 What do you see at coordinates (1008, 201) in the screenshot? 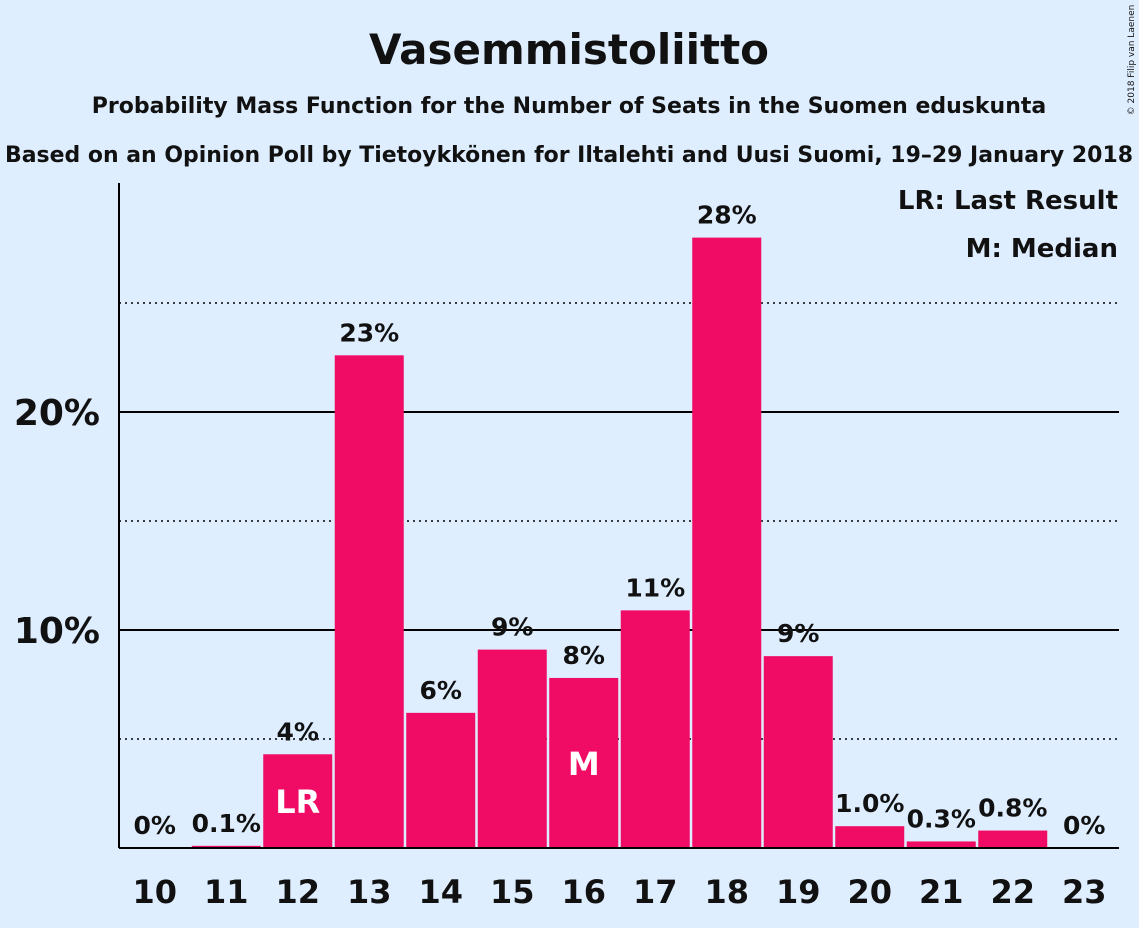
I see `legend-last-result: LR: Last Result` at bounding box center [1008, 201].